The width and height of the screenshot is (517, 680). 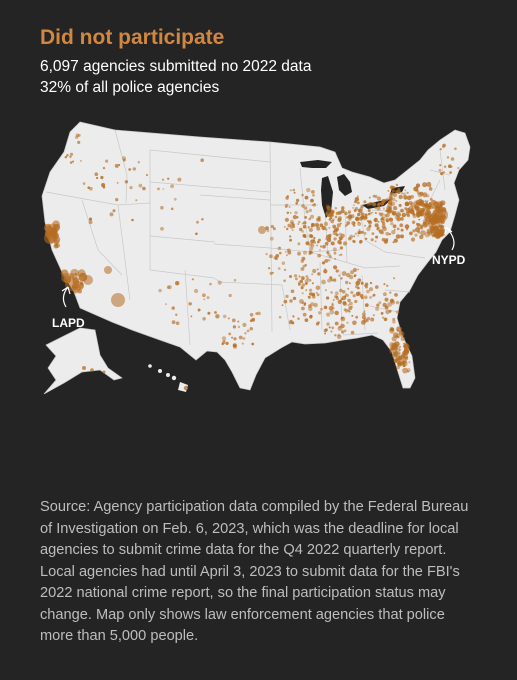 I want to click on lapd-arrowhead, so click(x=66, y=290).